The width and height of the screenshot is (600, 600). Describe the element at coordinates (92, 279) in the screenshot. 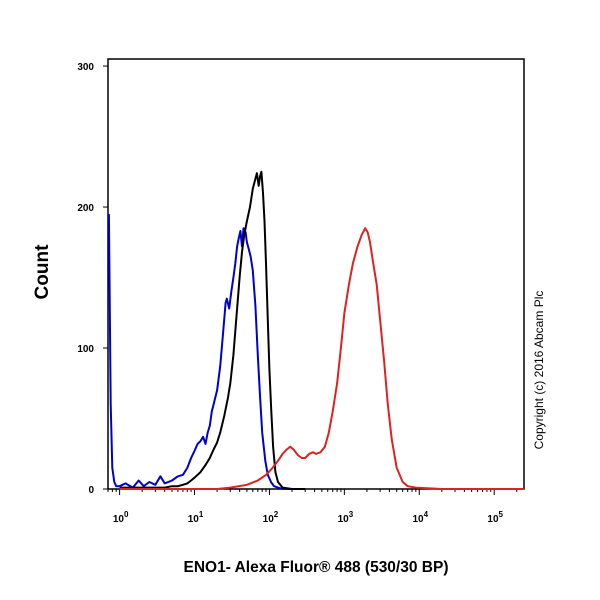

I see `y-axis-ticks: 0 100 200 300` at that location.